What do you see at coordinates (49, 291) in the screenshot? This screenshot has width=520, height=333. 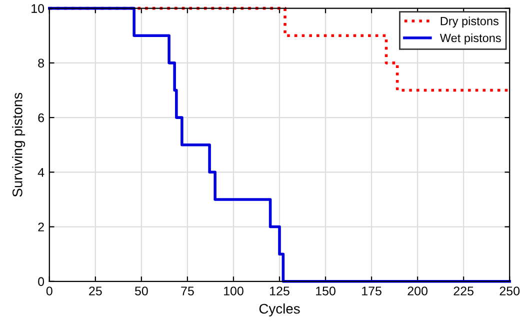 I see `x-tick-label: 0` at bounding box center [49, 291].